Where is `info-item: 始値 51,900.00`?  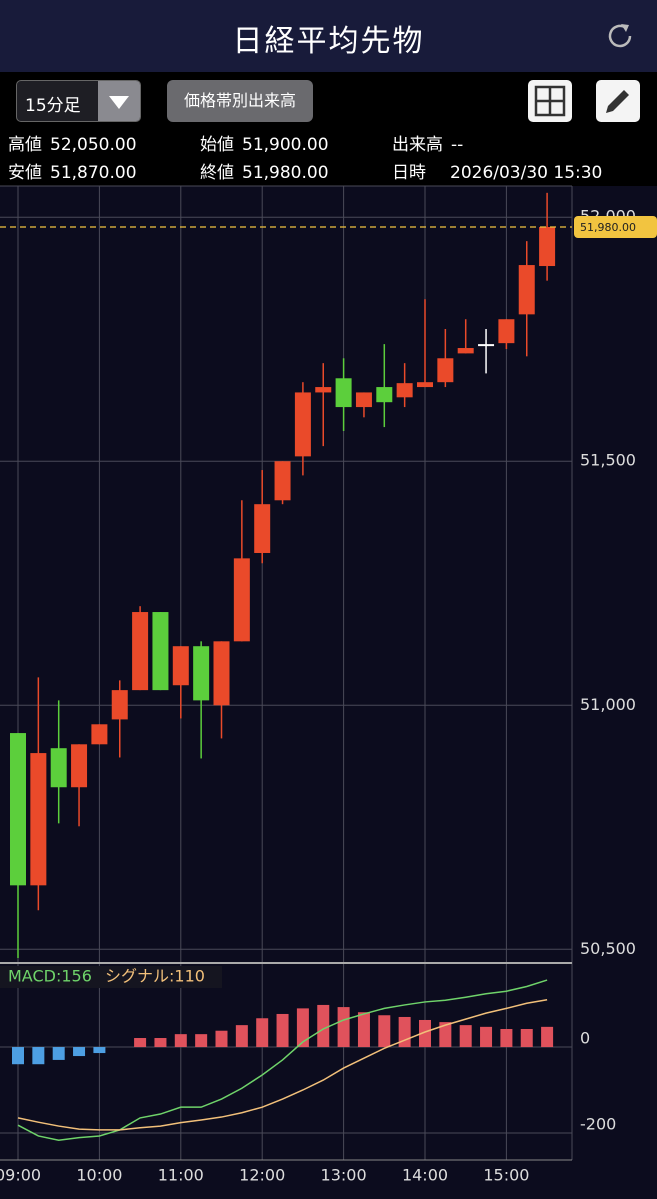 info-item: 始値 51,900.00 is located at coordinates (264, 142).